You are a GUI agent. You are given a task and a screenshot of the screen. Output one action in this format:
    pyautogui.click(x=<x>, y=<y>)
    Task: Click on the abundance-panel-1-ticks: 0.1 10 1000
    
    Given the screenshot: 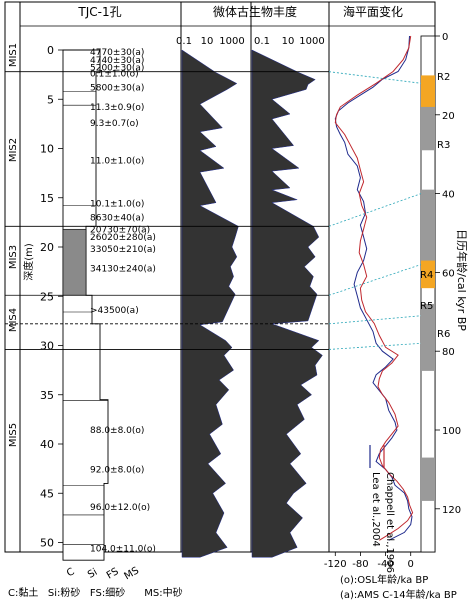 What is the action you would take?
    pyautogui.click(x=210, y=41)
    